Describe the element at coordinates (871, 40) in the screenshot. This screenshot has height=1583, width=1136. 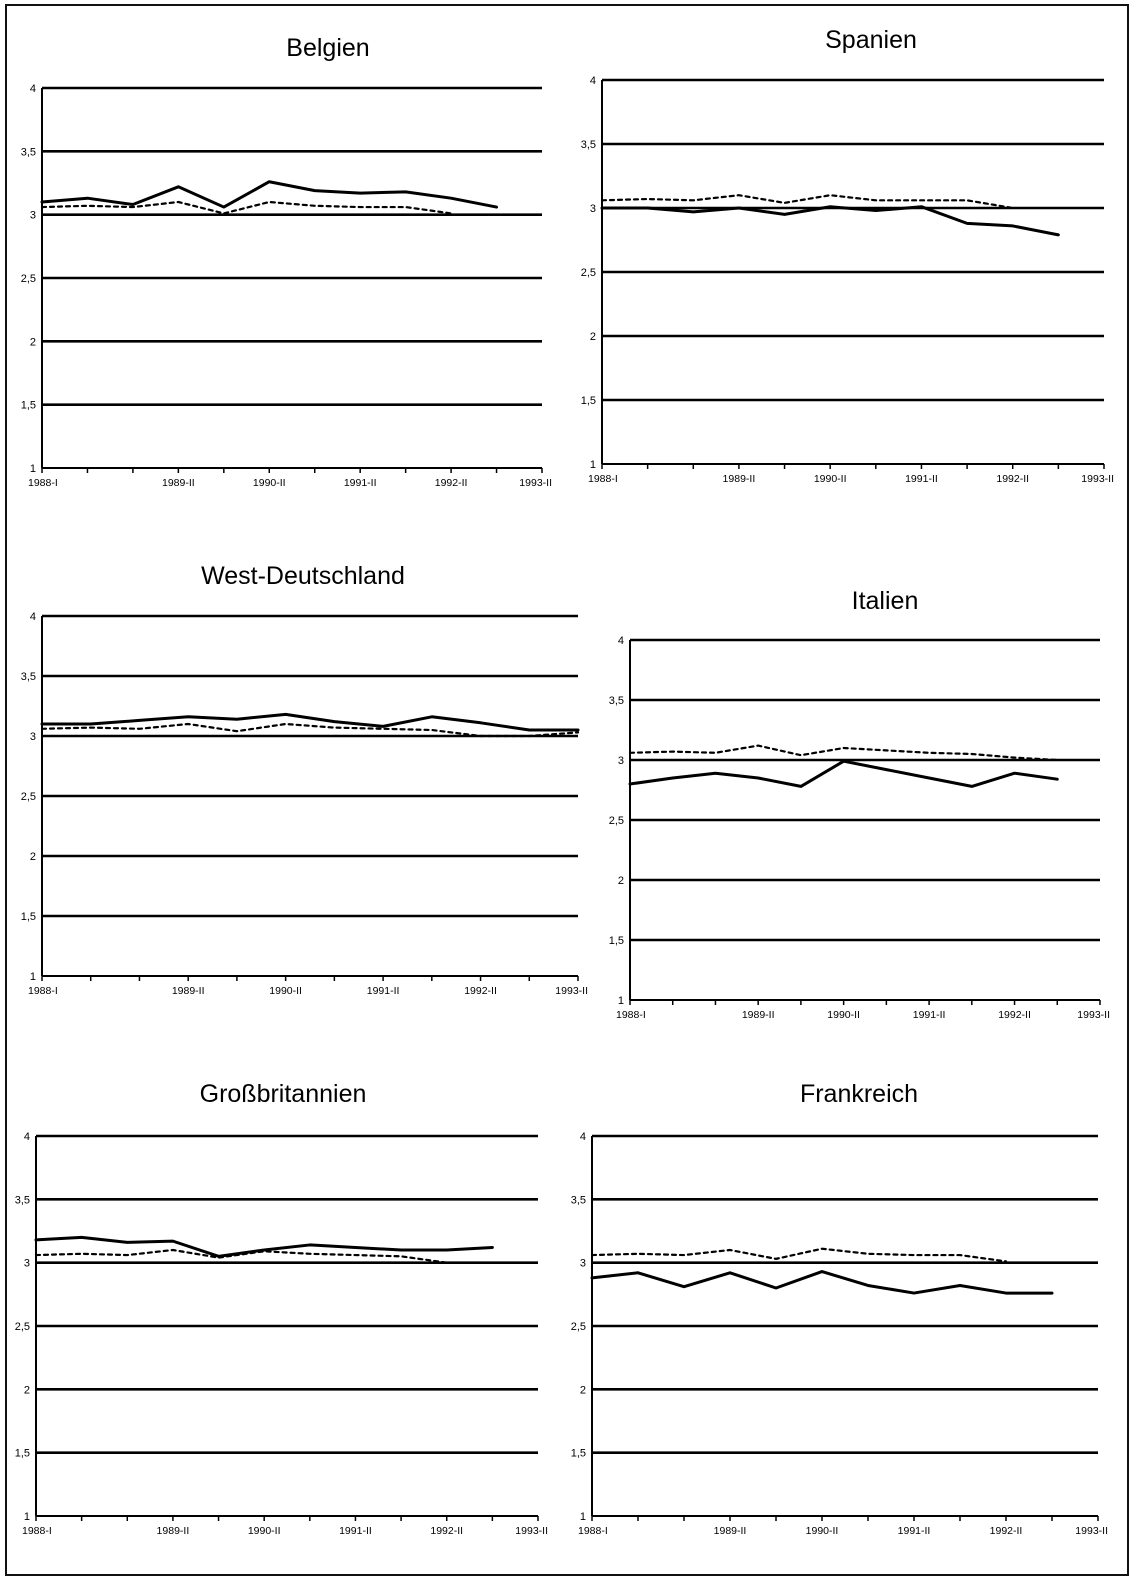
I see `chart-title: Spanien` at that location.